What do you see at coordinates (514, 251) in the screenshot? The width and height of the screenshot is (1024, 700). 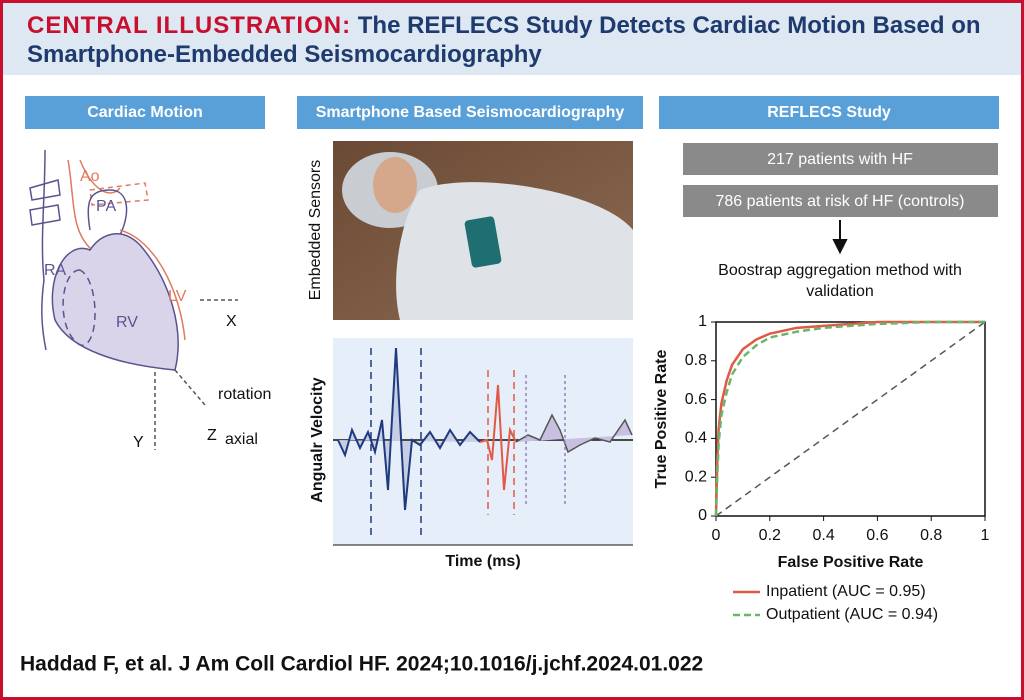 I see `shirt` at bounding box center [514, 251].